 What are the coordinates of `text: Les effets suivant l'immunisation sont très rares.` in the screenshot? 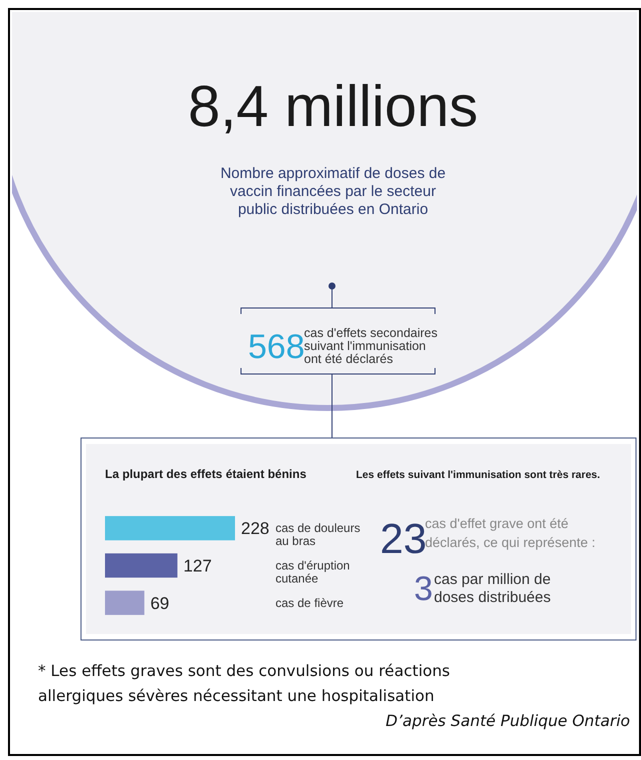 It's located at (478, 475).